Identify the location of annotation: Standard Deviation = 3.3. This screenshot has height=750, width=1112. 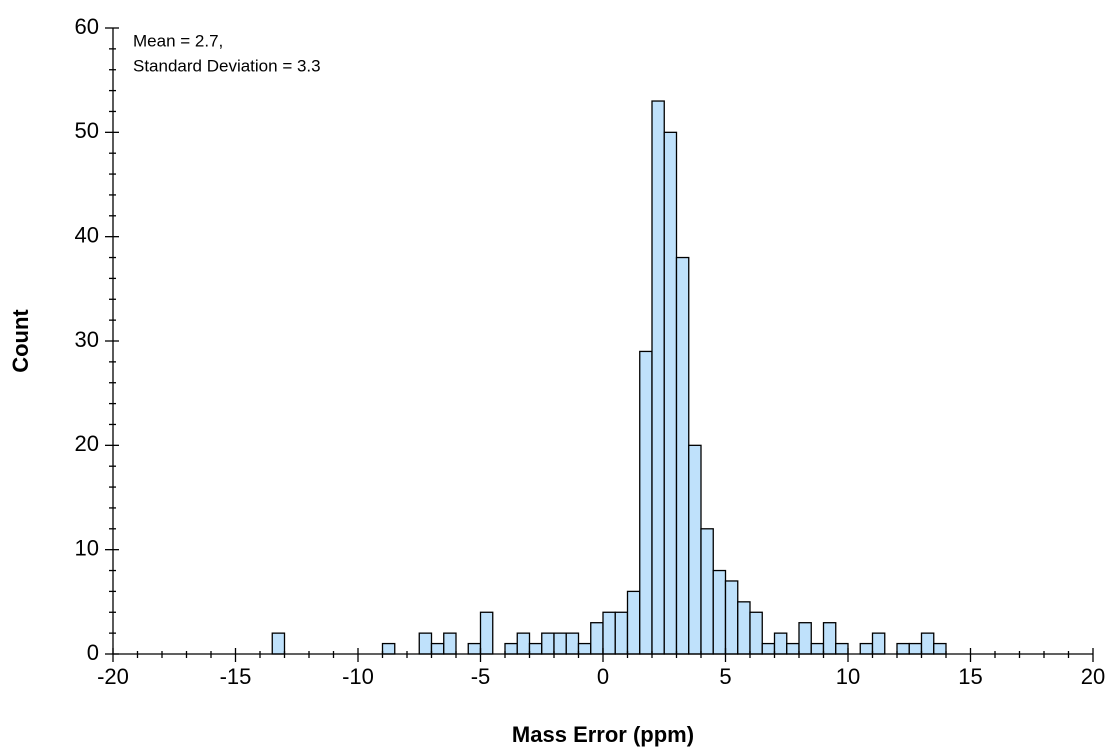
(227, 65).